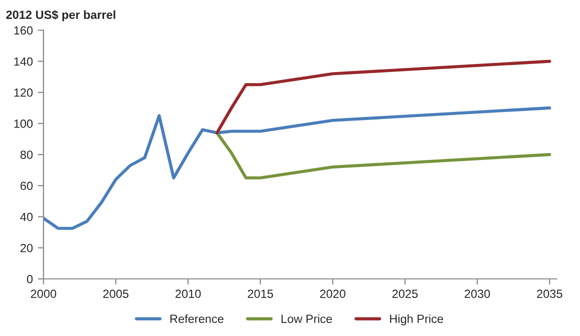  I want to click on x-tick-label: 2010, so click(188, 294).